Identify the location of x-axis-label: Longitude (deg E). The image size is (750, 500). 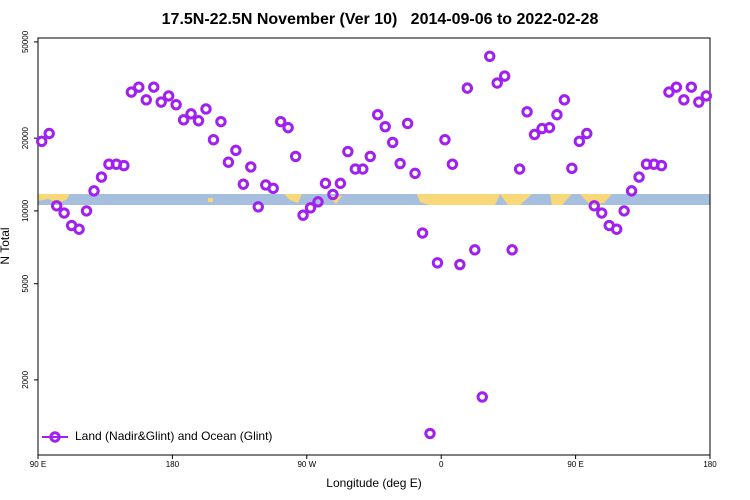
(373, 483).